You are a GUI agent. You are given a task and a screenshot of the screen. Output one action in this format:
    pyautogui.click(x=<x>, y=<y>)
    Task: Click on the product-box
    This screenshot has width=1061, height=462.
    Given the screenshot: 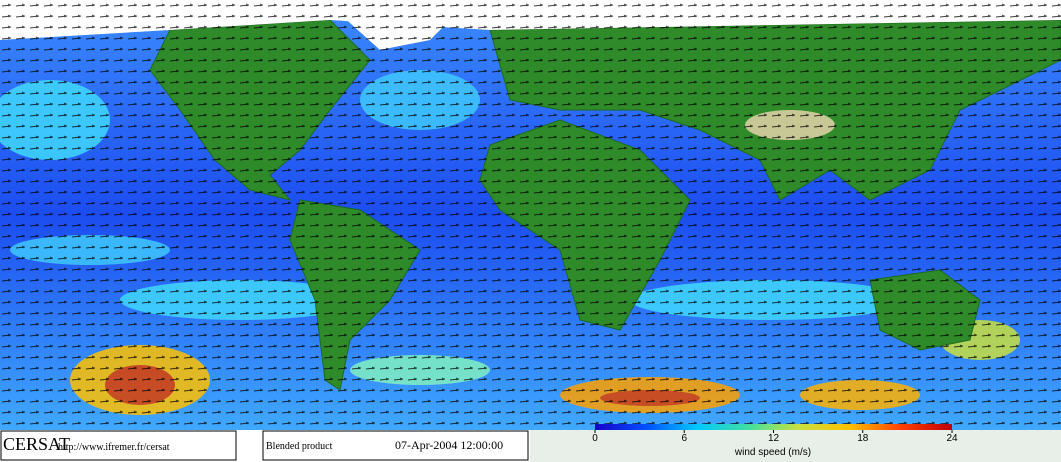 What is the action you would take?
    pyautogui.click(x=395, y=445)
    